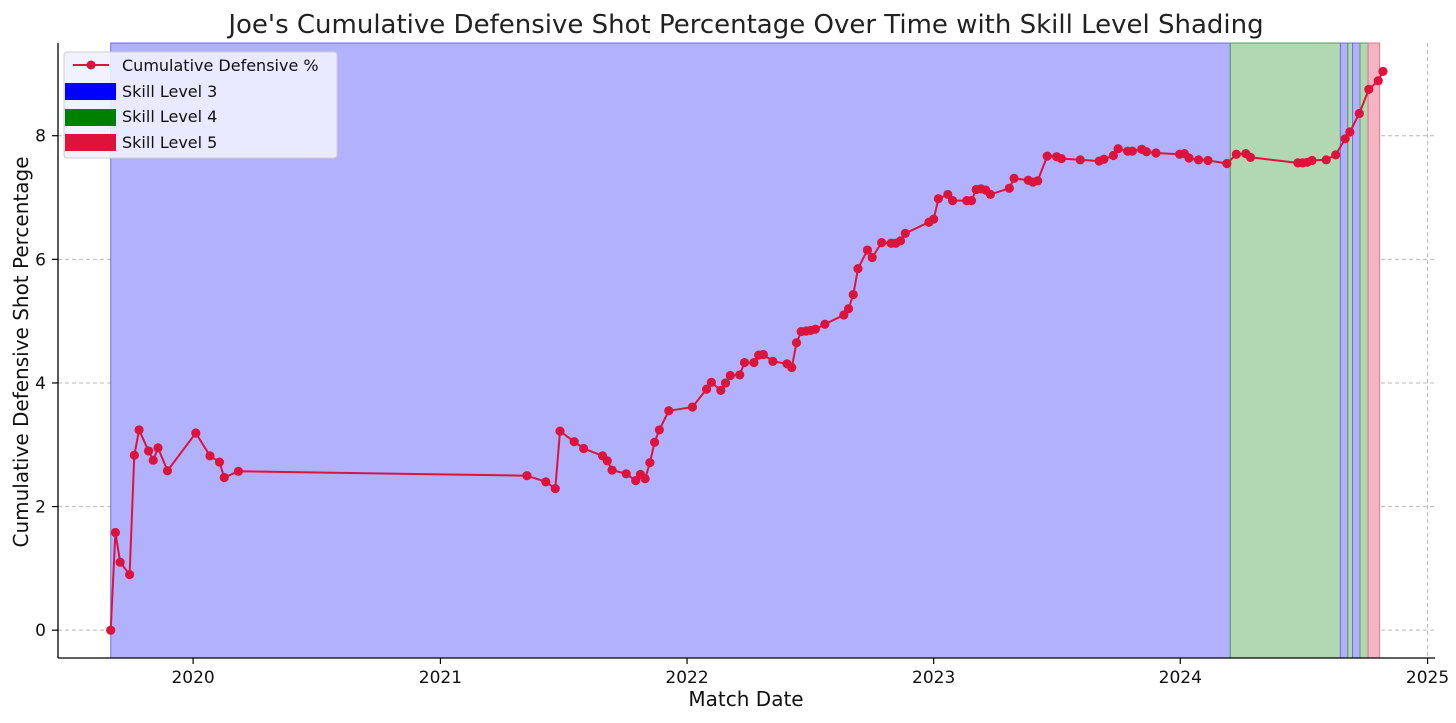 The height and width of the screenshot is (723, 1456). Describe the element at coordinates (21, 351) in the screenshot. I see `y-axis-label: Cumulative Defensive Shot Percentage` at that location.